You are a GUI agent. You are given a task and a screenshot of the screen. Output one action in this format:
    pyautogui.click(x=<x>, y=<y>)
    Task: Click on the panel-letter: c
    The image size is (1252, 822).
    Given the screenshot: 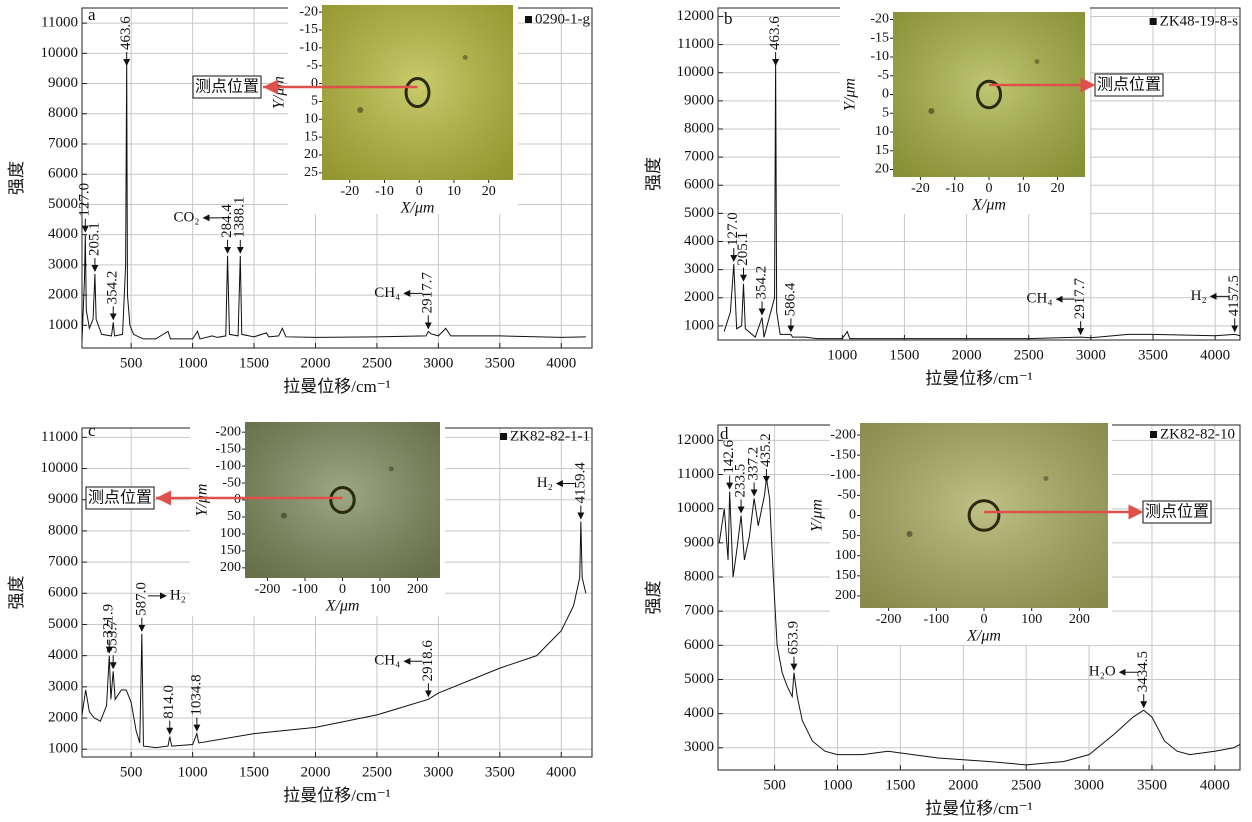 What is the action you would take?
    pyautogui.click(x=92, y=430)
    